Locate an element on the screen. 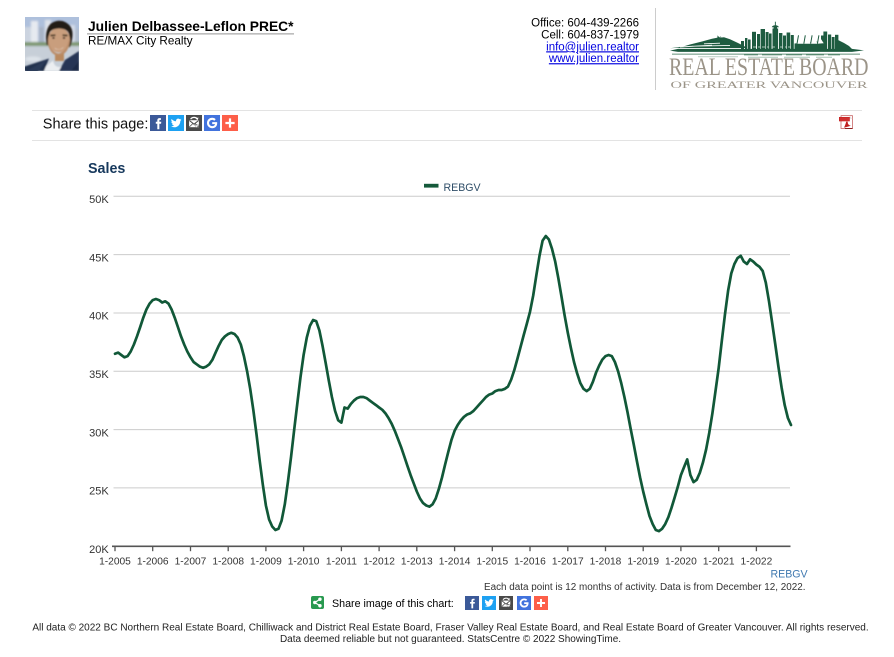 This screenshot has width=894, height=657. svg-text: 1-2006 is located at coordinates (153, 562).